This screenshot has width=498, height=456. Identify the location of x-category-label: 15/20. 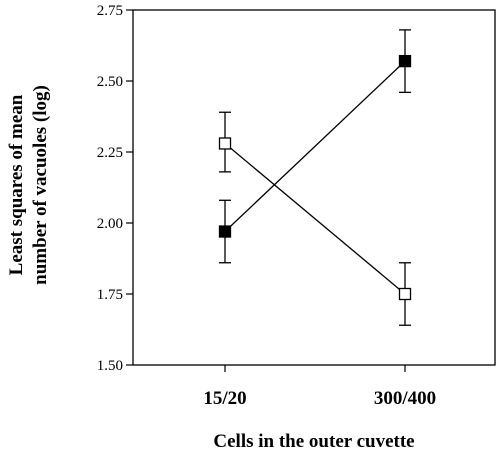
(224, 398).